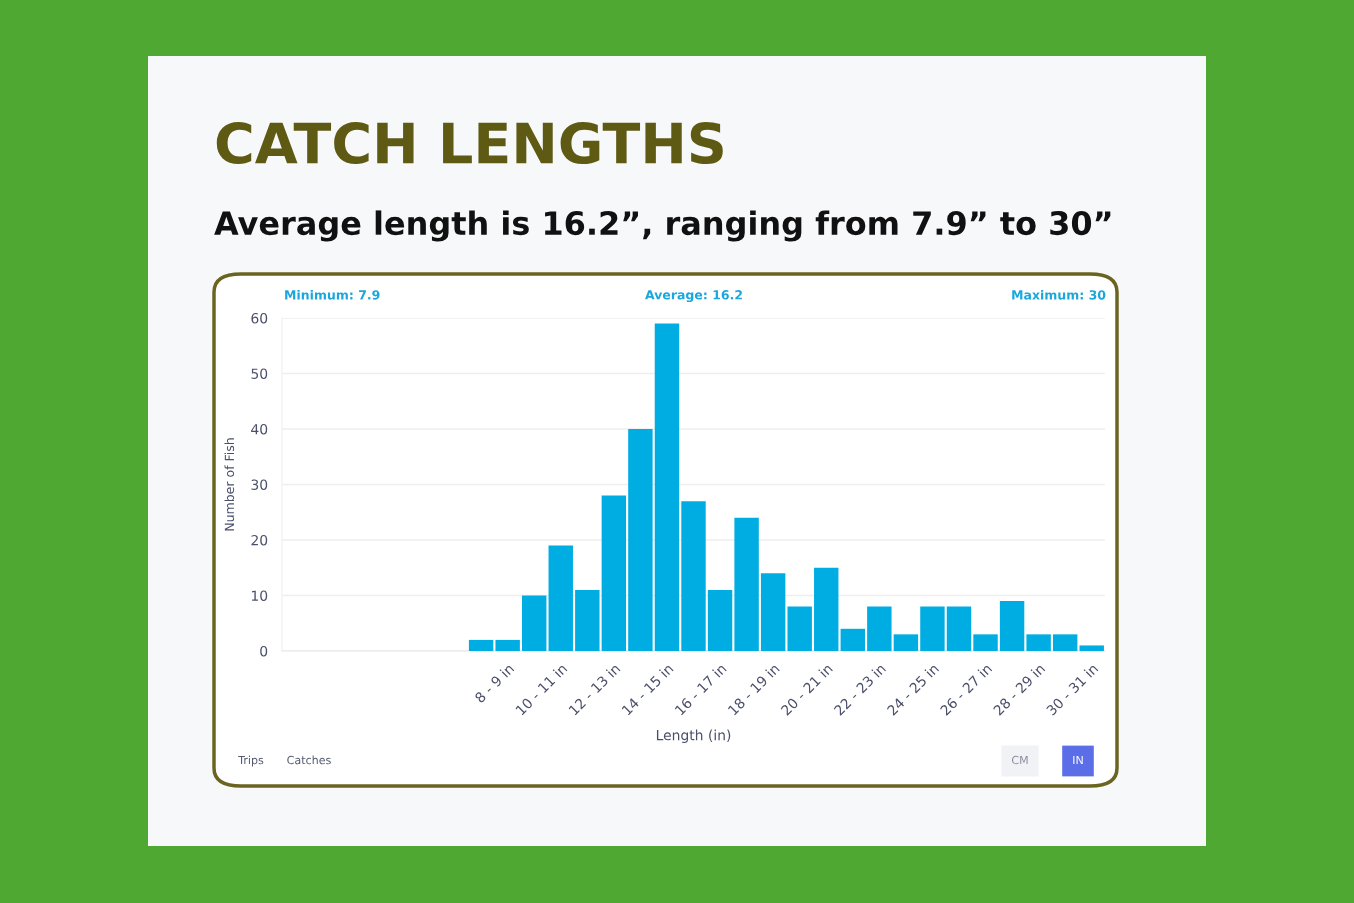 The width and height of the screenshot is (1354, 903). I want to click on y-tick-label: 20, so click(259, 540).